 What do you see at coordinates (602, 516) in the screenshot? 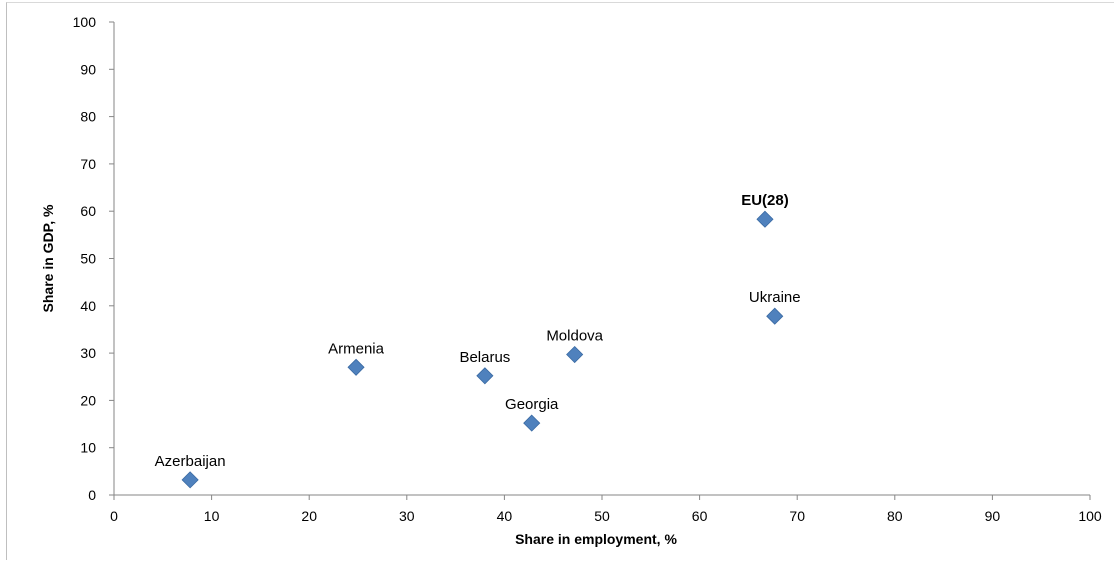
I see `x-tick-label: 50` at bounding box center [602, 516].